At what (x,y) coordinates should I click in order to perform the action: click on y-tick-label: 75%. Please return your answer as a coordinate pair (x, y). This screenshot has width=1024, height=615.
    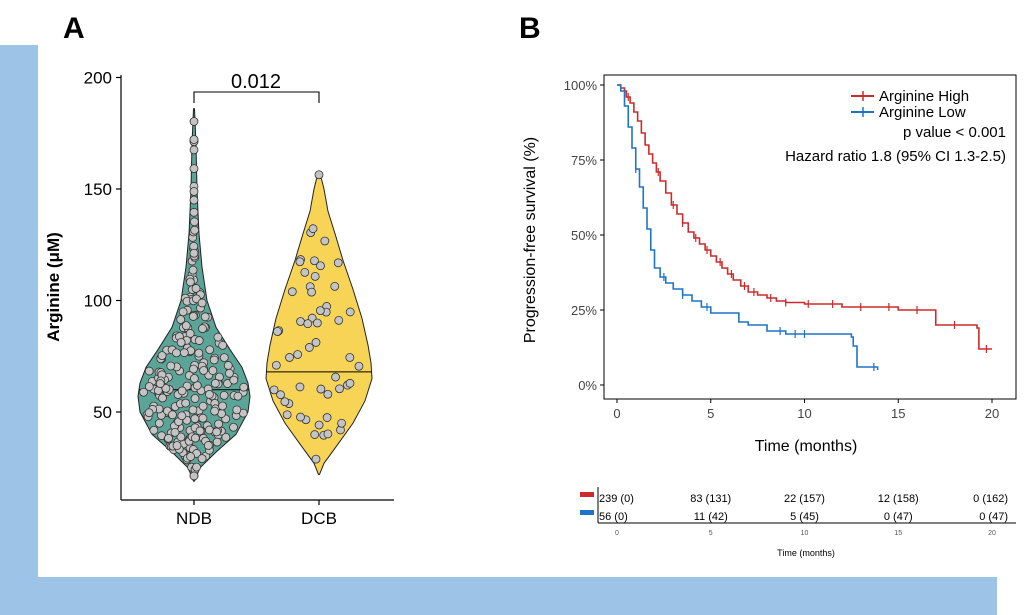
    Looking at the image, I should click on (584, 160).